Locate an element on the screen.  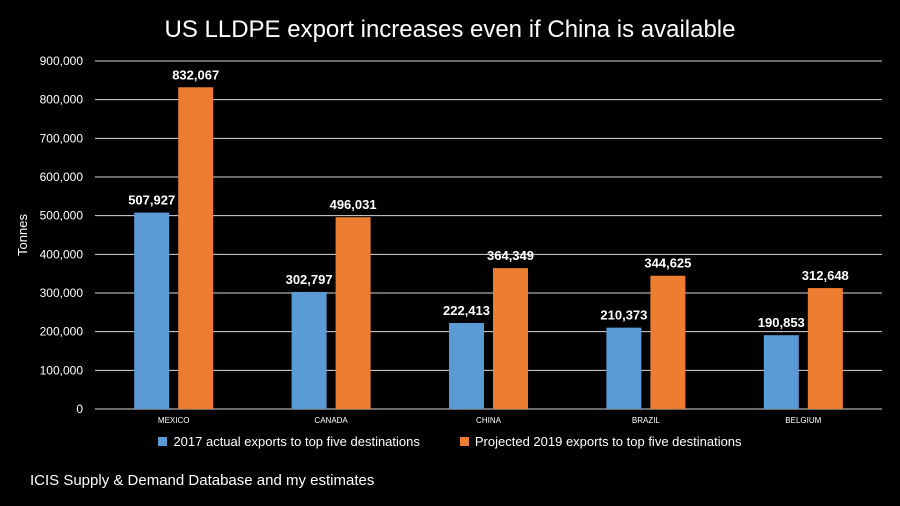
legend-swatch-2019 is located at coordinates (464, 441).